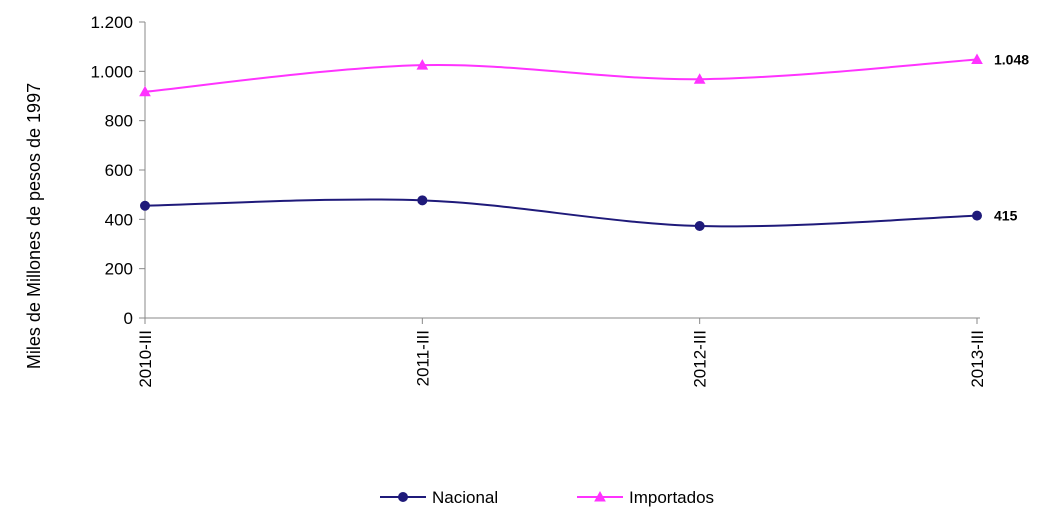 This screenshot has width=1043, height=512. I want to click on y-tick-label: 1.000, so click(111, 71).